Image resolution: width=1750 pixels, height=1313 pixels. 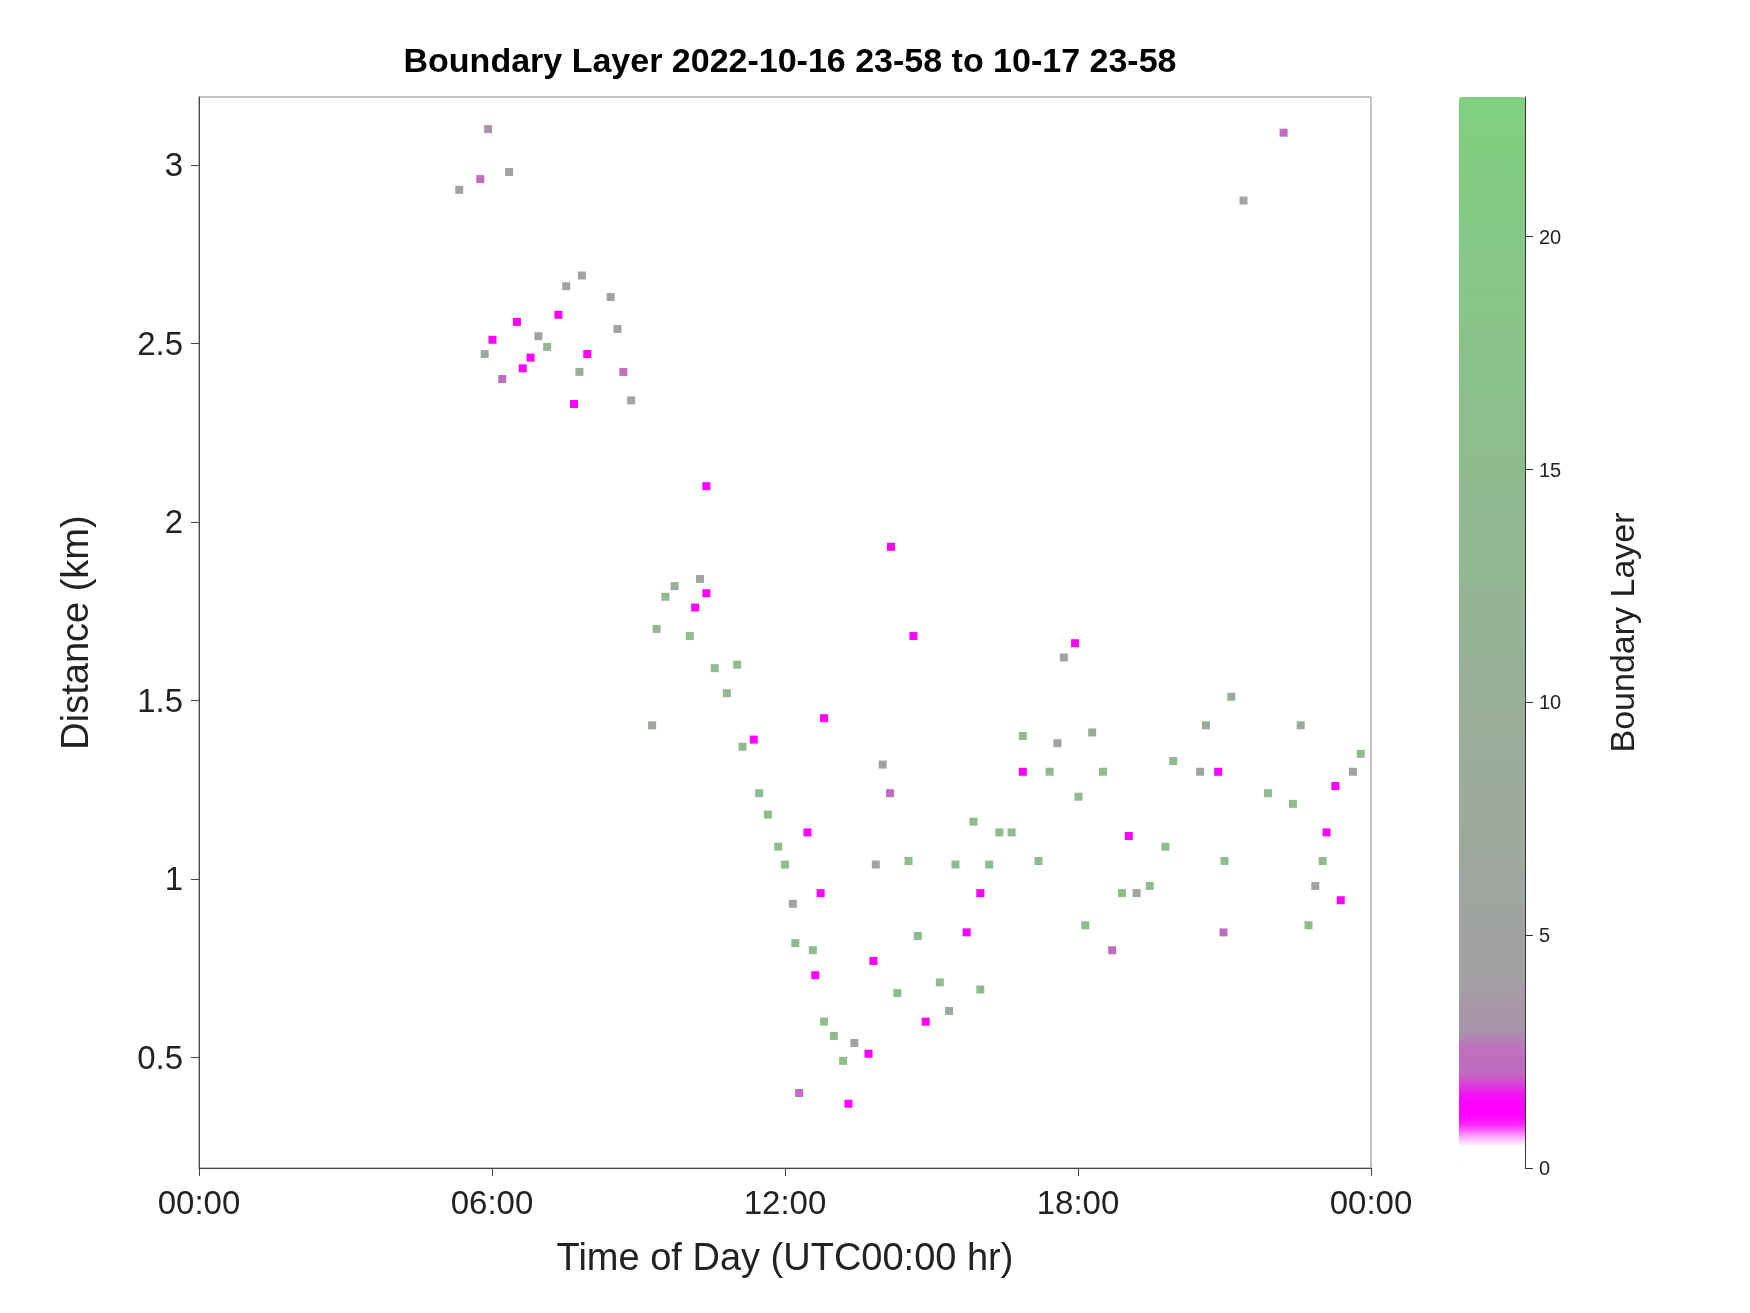 What do you see at coordinates (785, 1202) in the screenshot?
I see `x-tick-label: 12:00` at bounding box center [785, 1202].